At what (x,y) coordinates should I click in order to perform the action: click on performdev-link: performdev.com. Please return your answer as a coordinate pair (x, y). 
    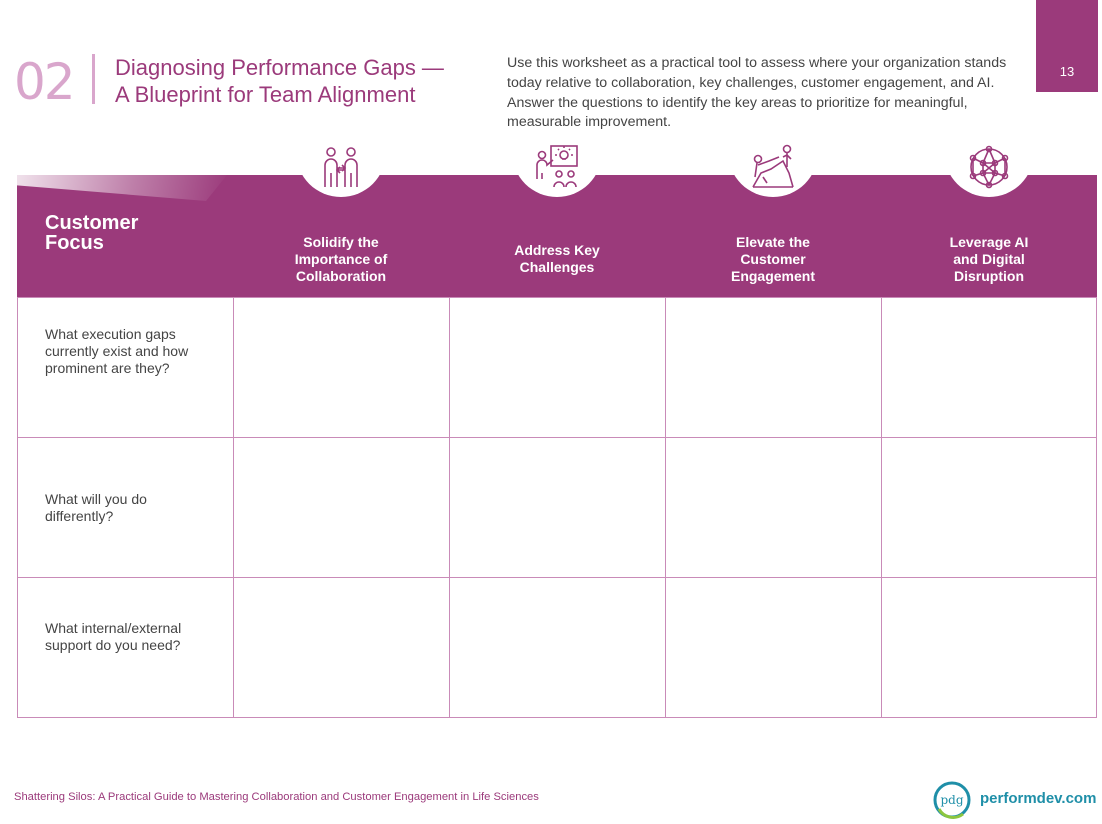
    Looking at the image, I should click on (1038, 798).